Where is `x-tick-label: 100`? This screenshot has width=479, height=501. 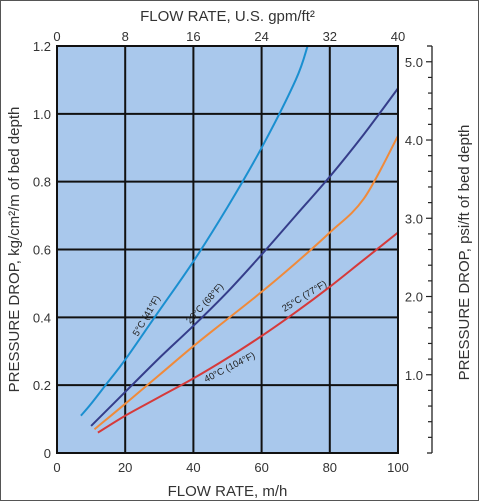
x-tick-label: 100 is located at coordinates (398, 467).